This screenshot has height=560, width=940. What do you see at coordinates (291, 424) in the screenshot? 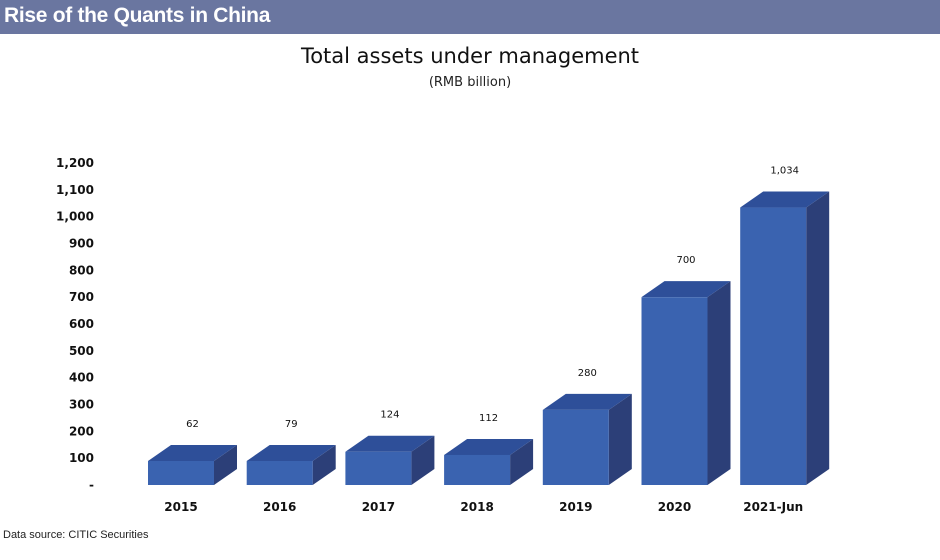
I see `data-label: 79` at bounding box center [291, 424].